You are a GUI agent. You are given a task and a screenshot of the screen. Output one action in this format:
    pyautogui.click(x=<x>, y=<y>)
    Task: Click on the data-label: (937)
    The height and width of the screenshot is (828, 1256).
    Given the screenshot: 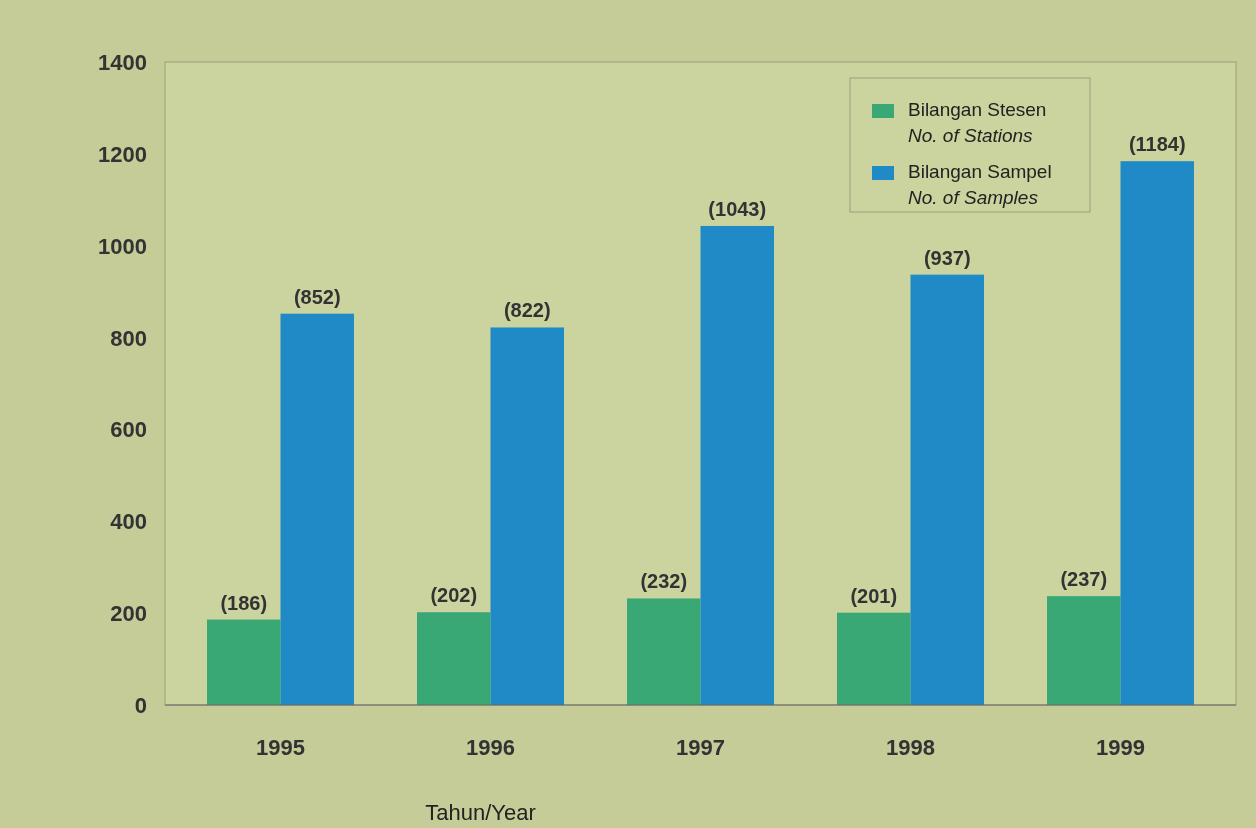 What is the action you would take?
    pyautogui.click(x=947, y=257)
    